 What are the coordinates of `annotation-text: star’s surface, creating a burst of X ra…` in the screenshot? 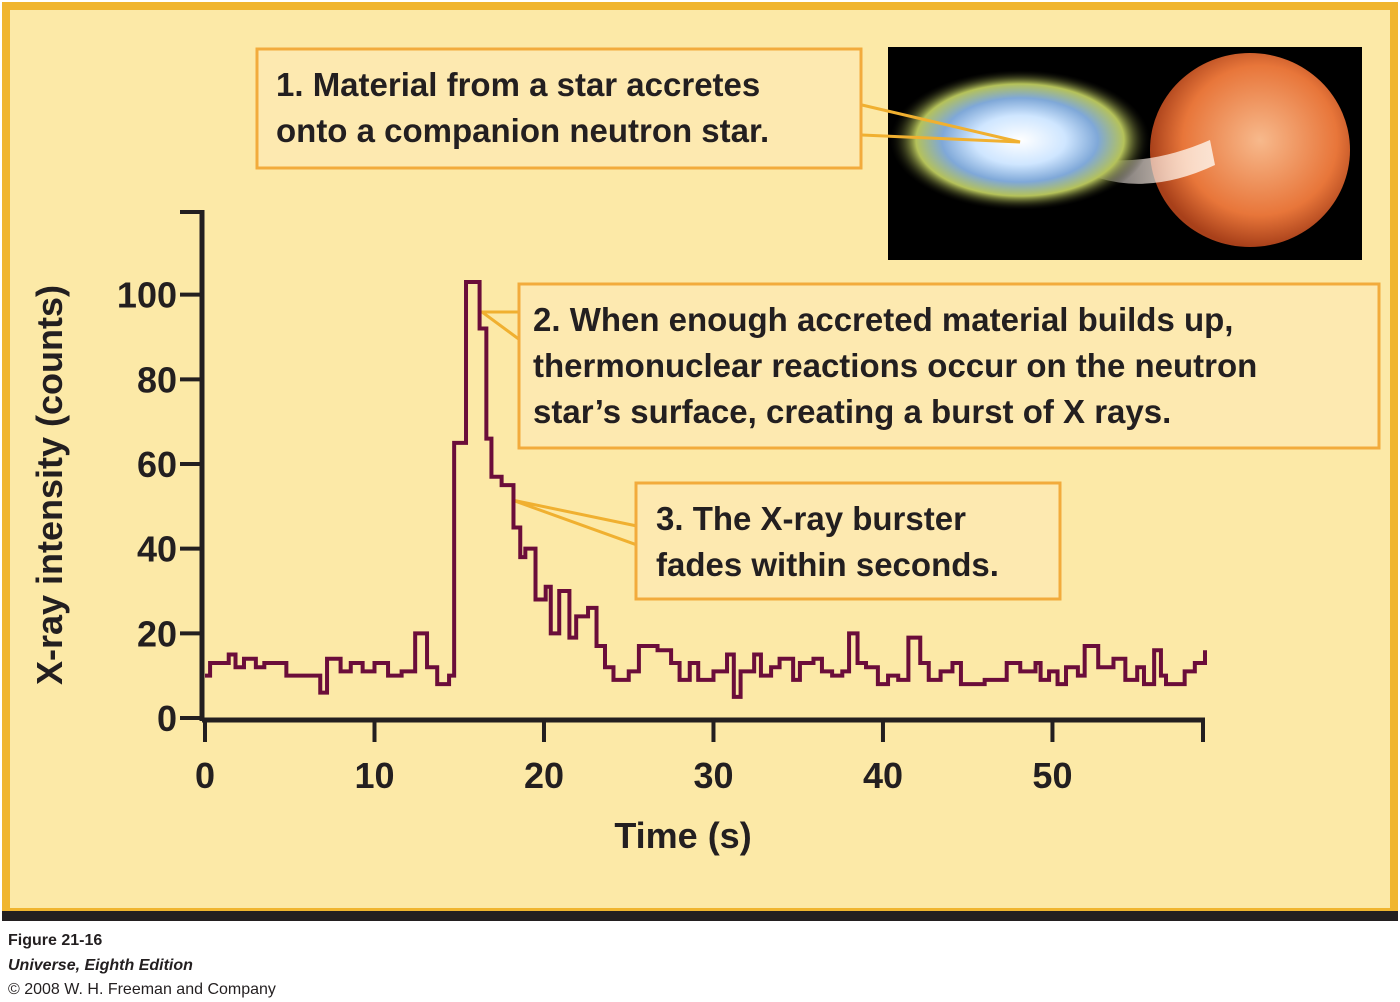 It's located at (852, 411).